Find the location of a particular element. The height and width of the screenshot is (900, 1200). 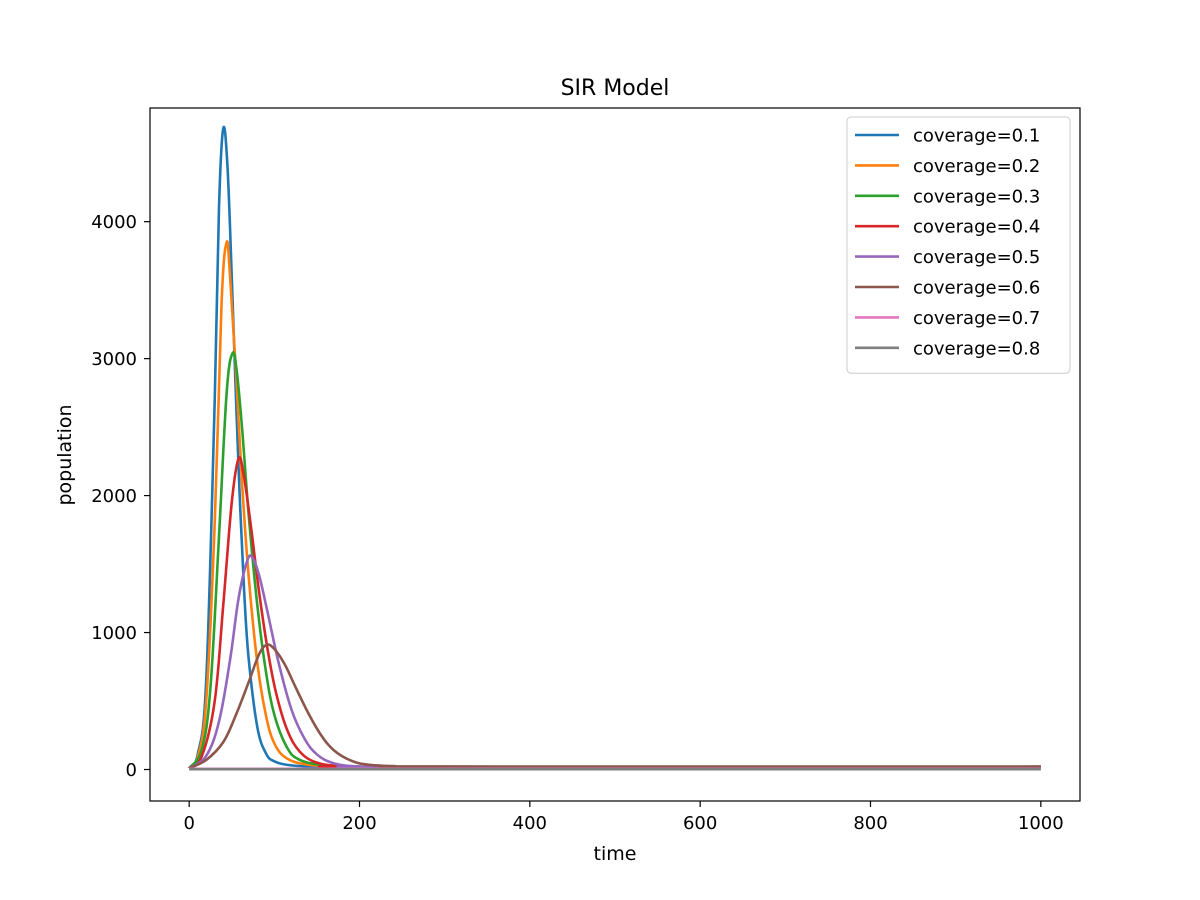

x-tick-label: 1000 is located at coordinates (1041, 823).